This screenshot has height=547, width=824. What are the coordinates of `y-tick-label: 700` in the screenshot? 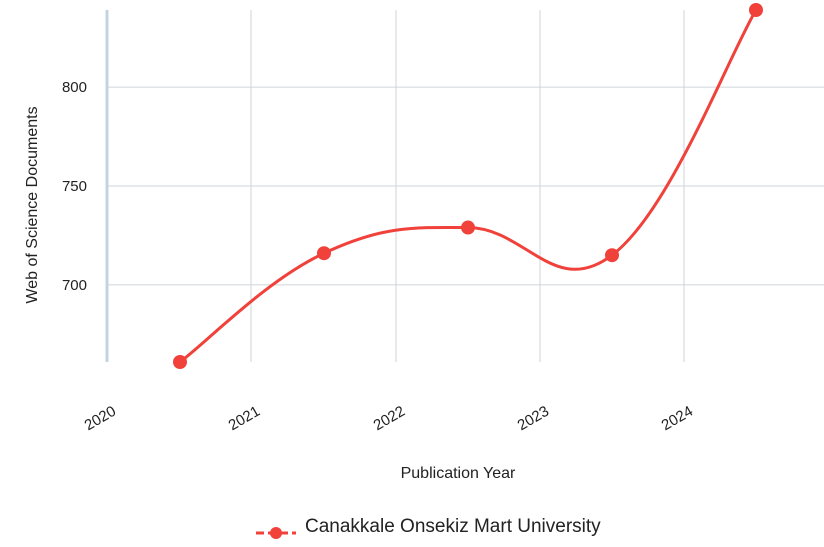 It's located at (74, 285).